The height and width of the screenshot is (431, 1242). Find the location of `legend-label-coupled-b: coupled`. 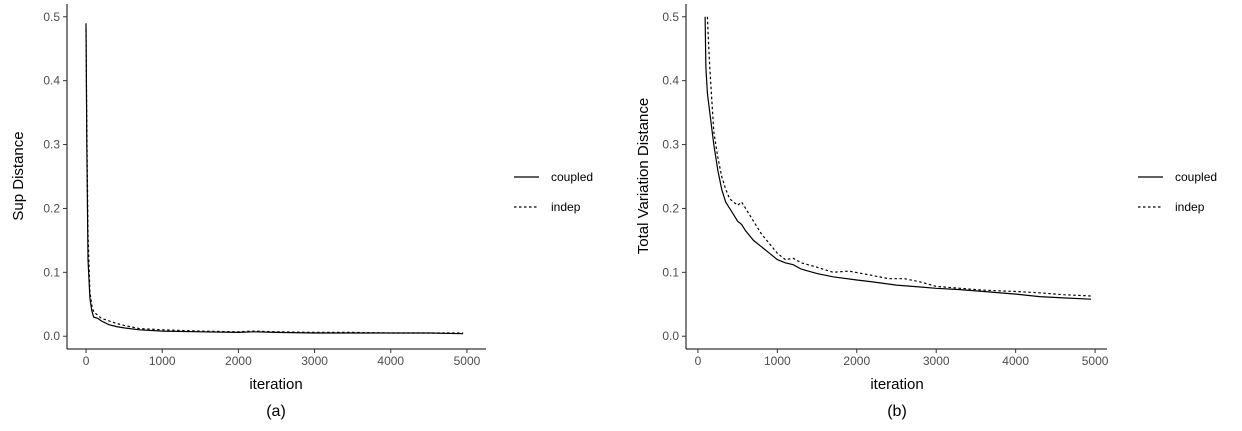

legend-label-coupled-b: coupled is located at coordinates (1196, 177).